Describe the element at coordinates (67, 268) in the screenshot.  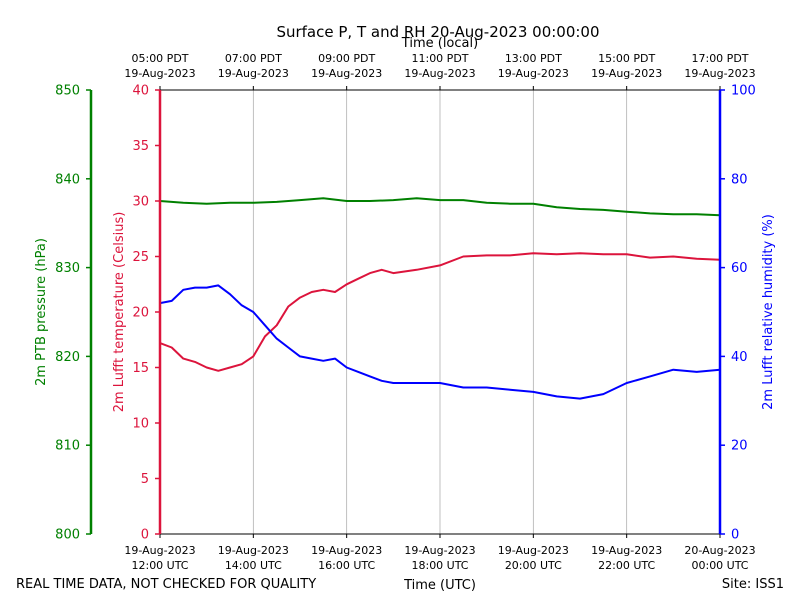
I see `pressure-tick-label-3: 830` at that location.